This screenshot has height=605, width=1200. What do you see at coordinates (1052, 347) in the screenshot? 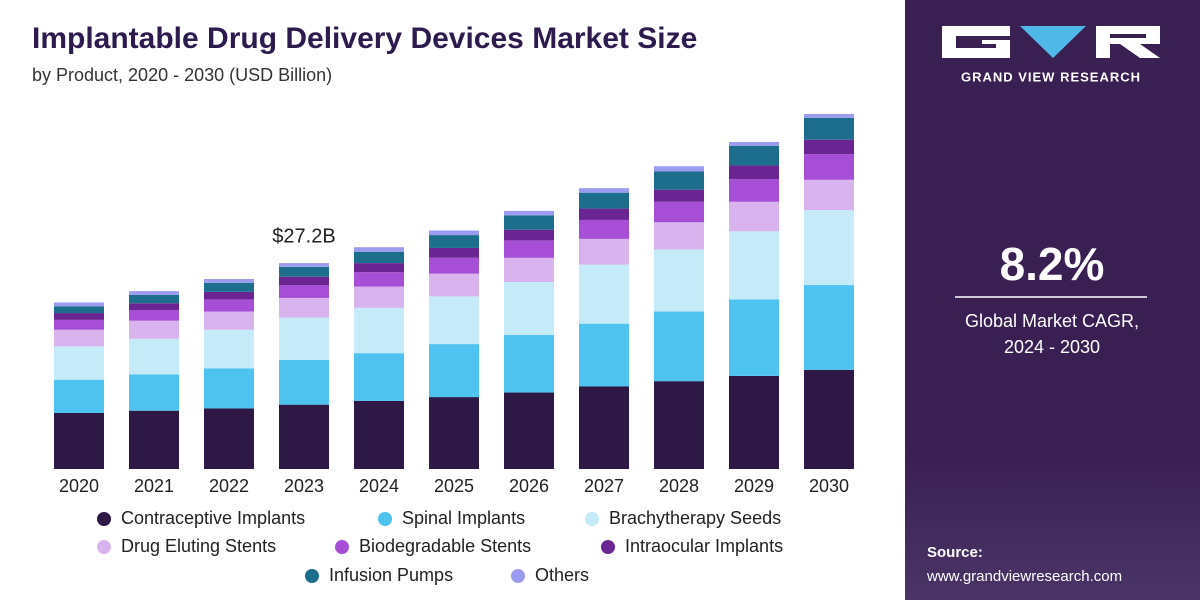
I see `cagr-period: 2024 - 2030` at bounding box center [1052, 347].